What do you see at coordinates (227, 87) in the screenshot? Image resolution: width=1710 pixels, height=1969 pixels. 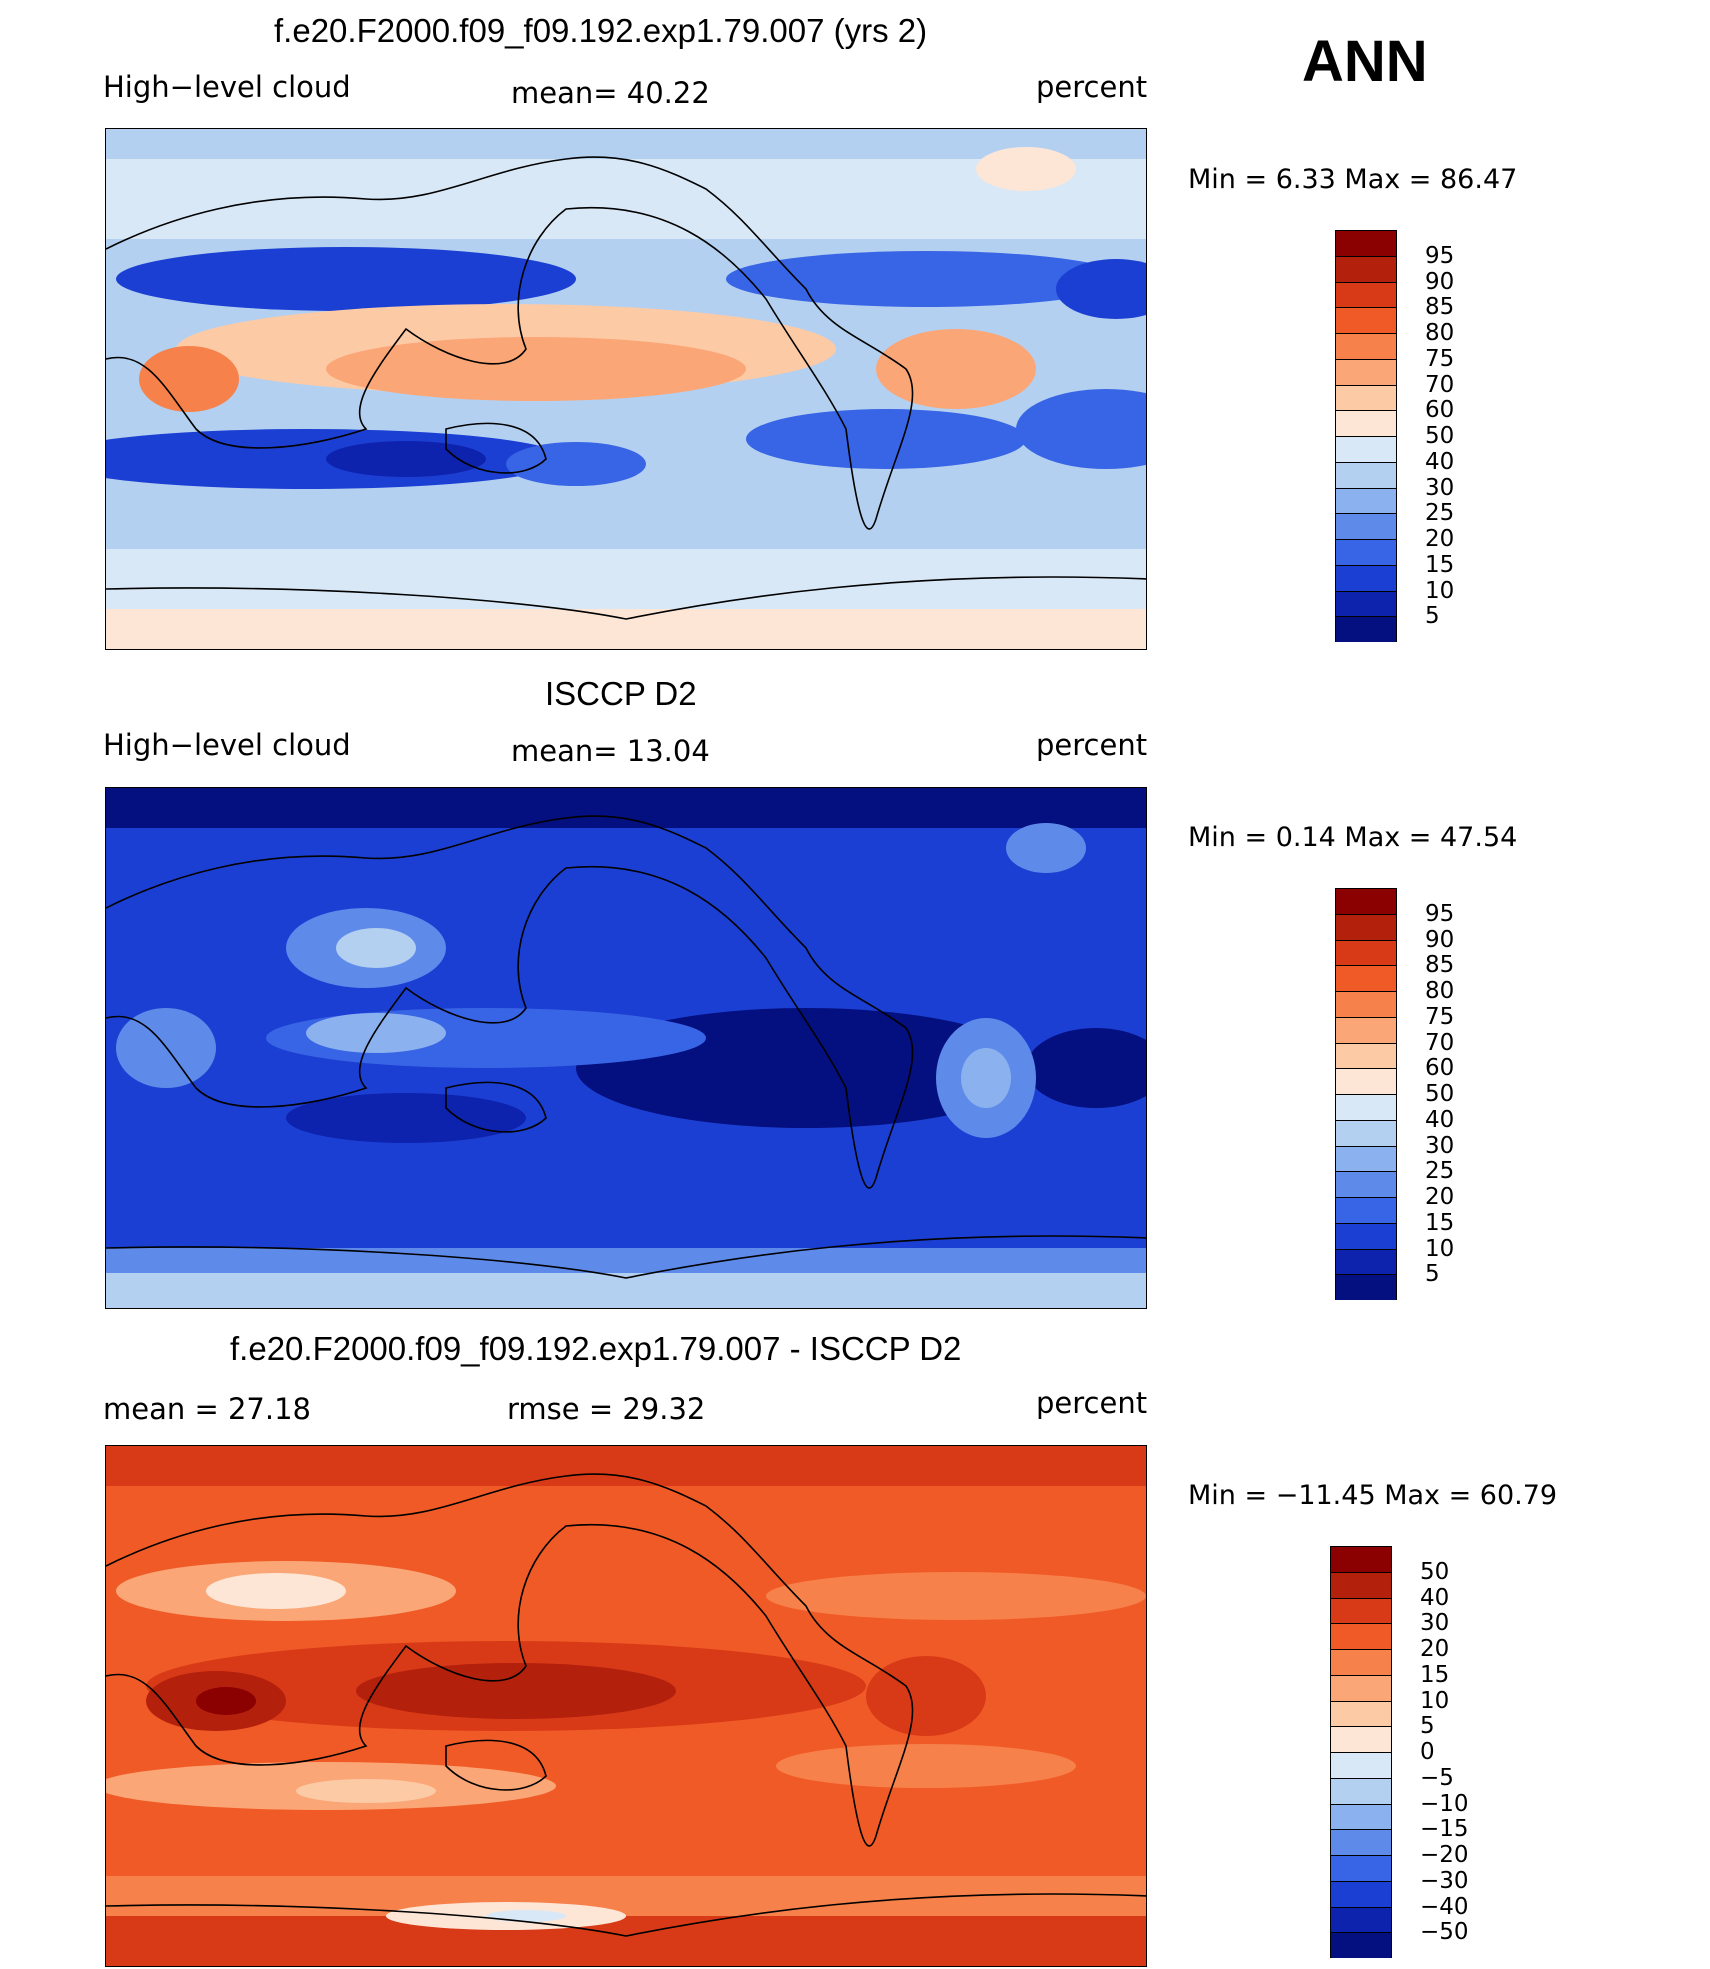 I see `panel1-variable-label: High−level cloud` at bounding box center [227, 87].